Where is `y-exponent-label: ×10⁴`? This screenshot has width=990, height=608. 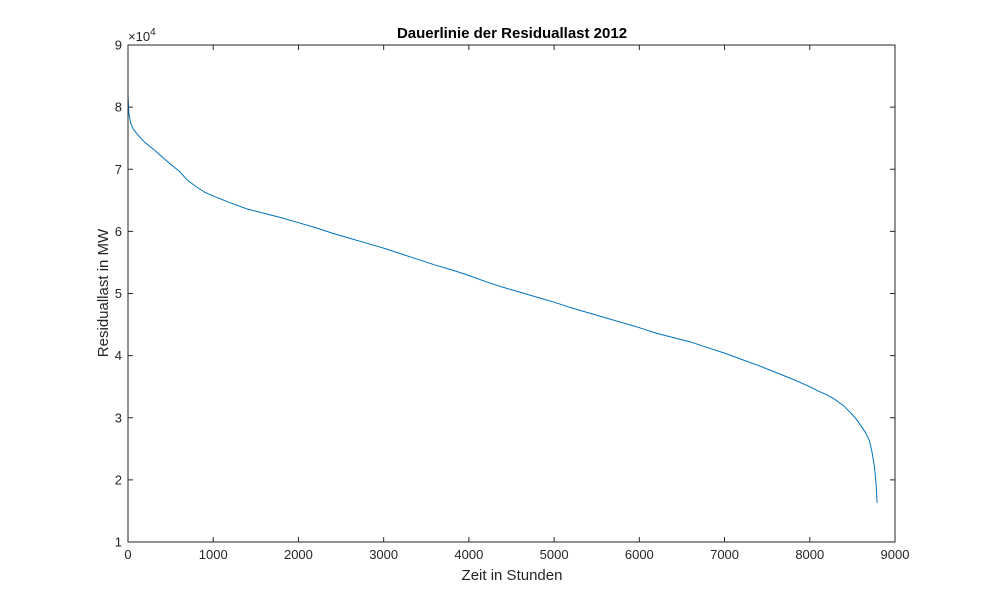 y-exponent-label: ×10⁴ is located at coordinates (142, 35).